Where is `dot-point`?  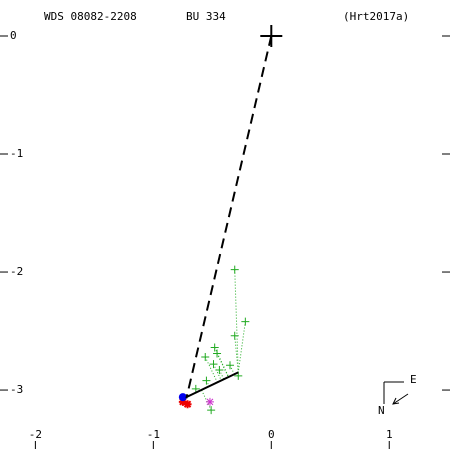 dot-point is located at coordinates (182, 397).